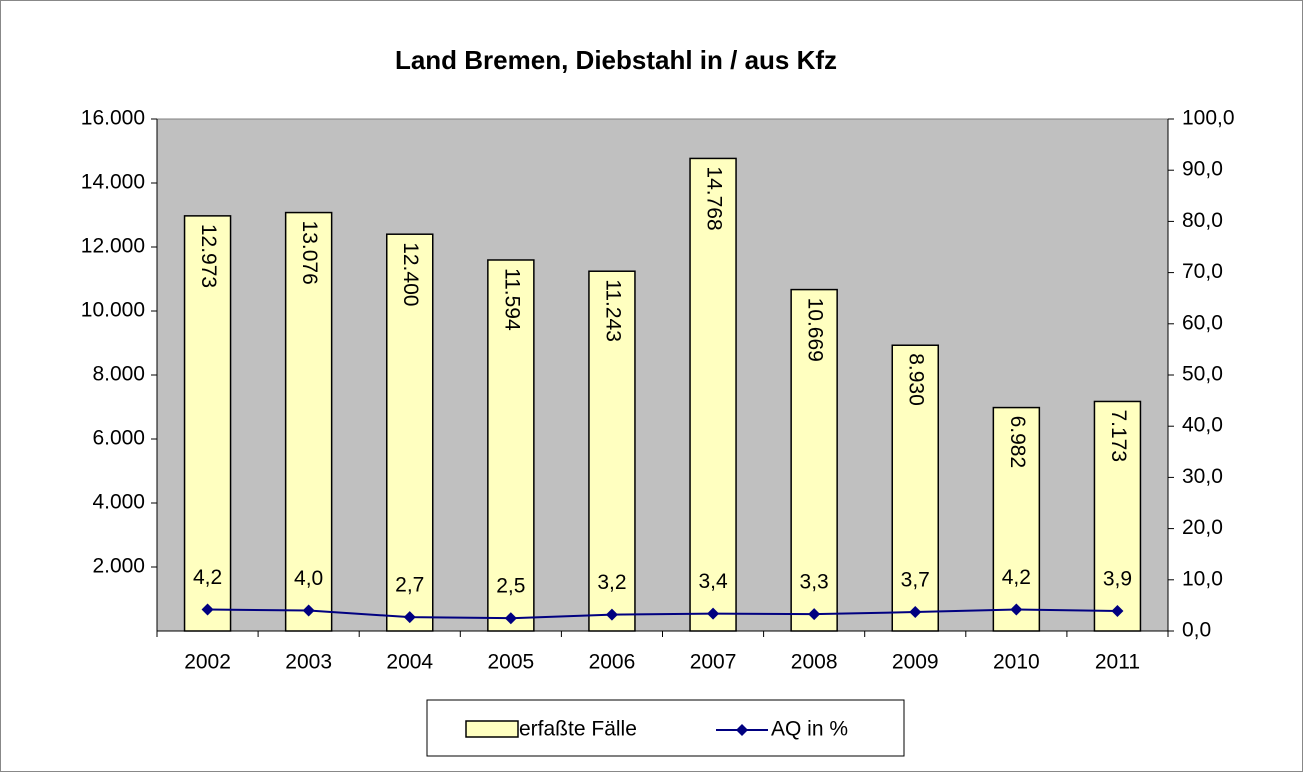  I want to click on bar-value-label: 8.930, so click(916, 379).